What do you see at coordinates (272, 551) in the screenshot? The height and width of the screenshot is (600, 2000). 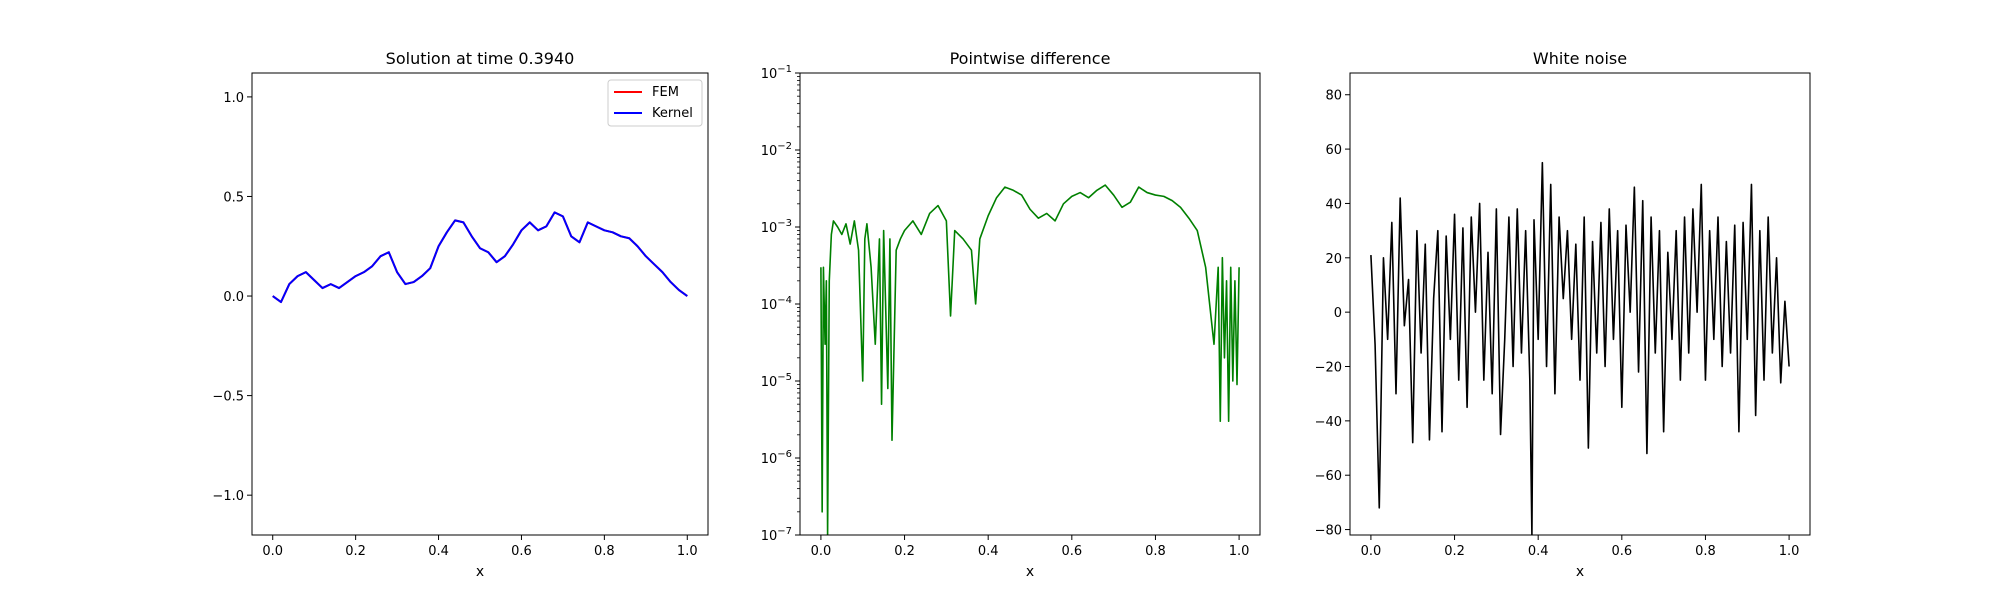 I see `solution-x-tick-label: 0.0` at bounding box center [272, 551].